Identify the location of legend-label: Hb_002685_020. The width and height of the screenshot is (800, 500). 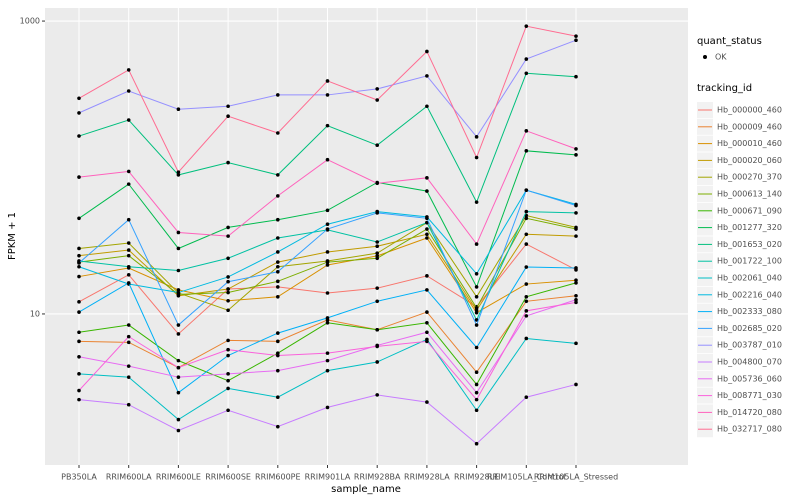
(749, 328).